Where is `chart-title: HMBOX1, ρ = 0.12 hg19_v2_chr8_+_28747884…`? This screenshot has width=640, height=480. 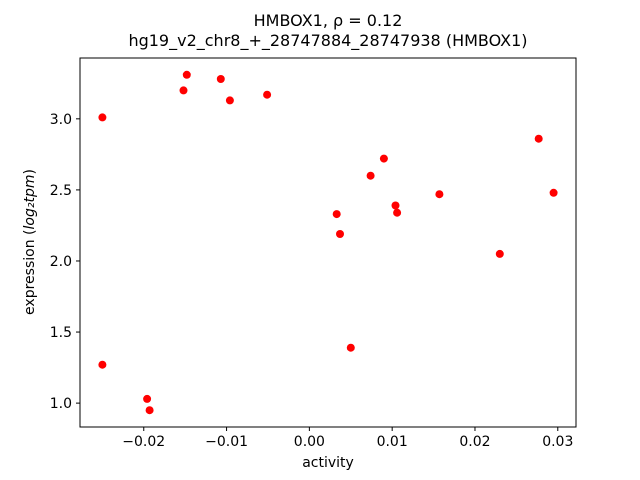 chart-title: HMBOX1, ρ = 0.12 hg19_v2_chr8_+_28747884… is located at coordinates (328, 31).